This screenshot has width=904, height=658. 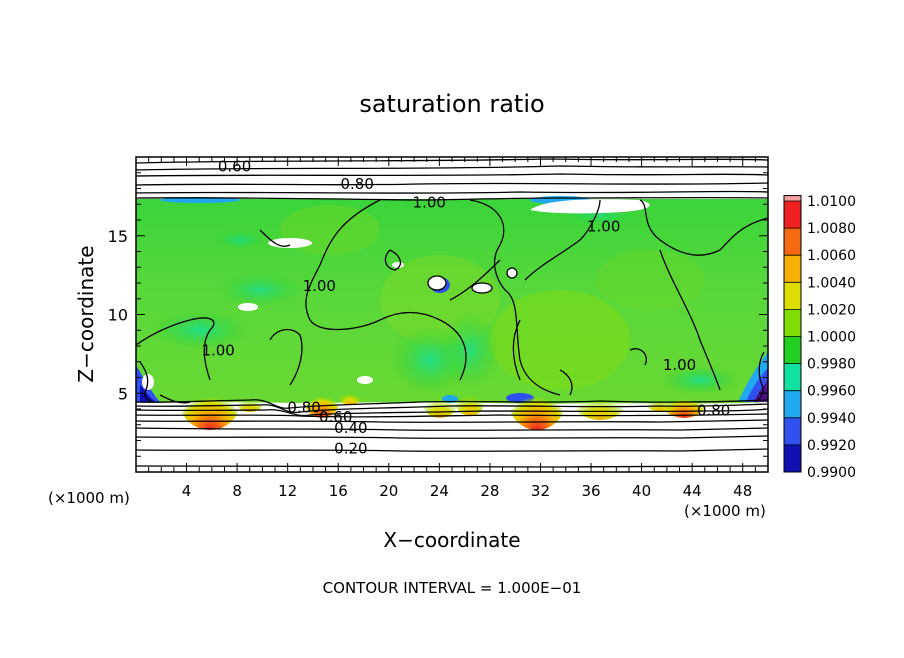 I want to click on colorbar-label: 0.9920, so click(x=831, y=446).